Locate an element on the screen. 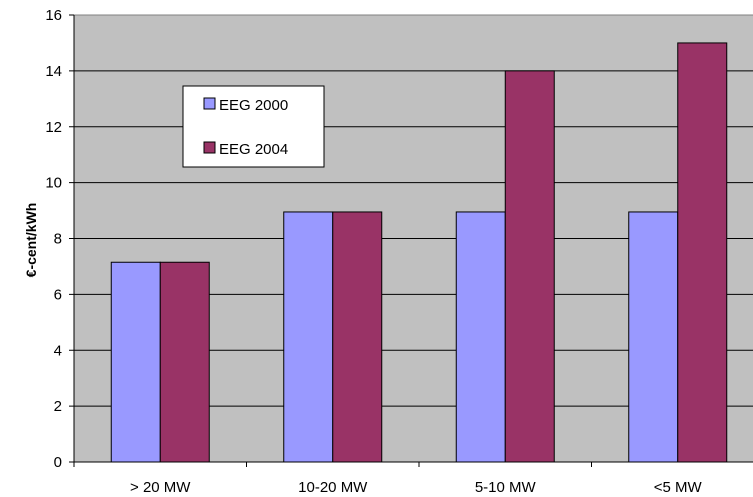 This screenshot has height=497, width=753. x-tick-label: > 20 MW is located at coordinates (160, 487).